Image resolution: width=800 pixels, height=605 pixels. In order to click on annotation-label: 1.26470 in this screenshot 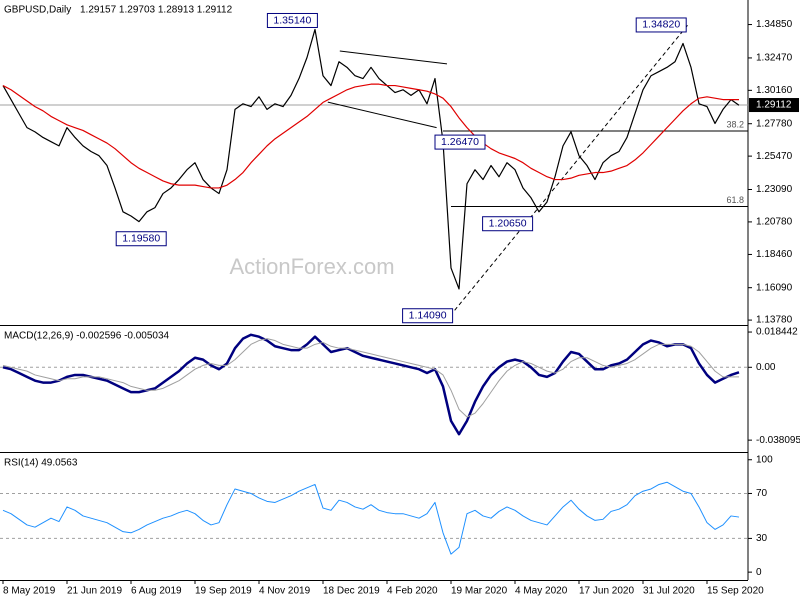, I will do `click(460, 142)`.